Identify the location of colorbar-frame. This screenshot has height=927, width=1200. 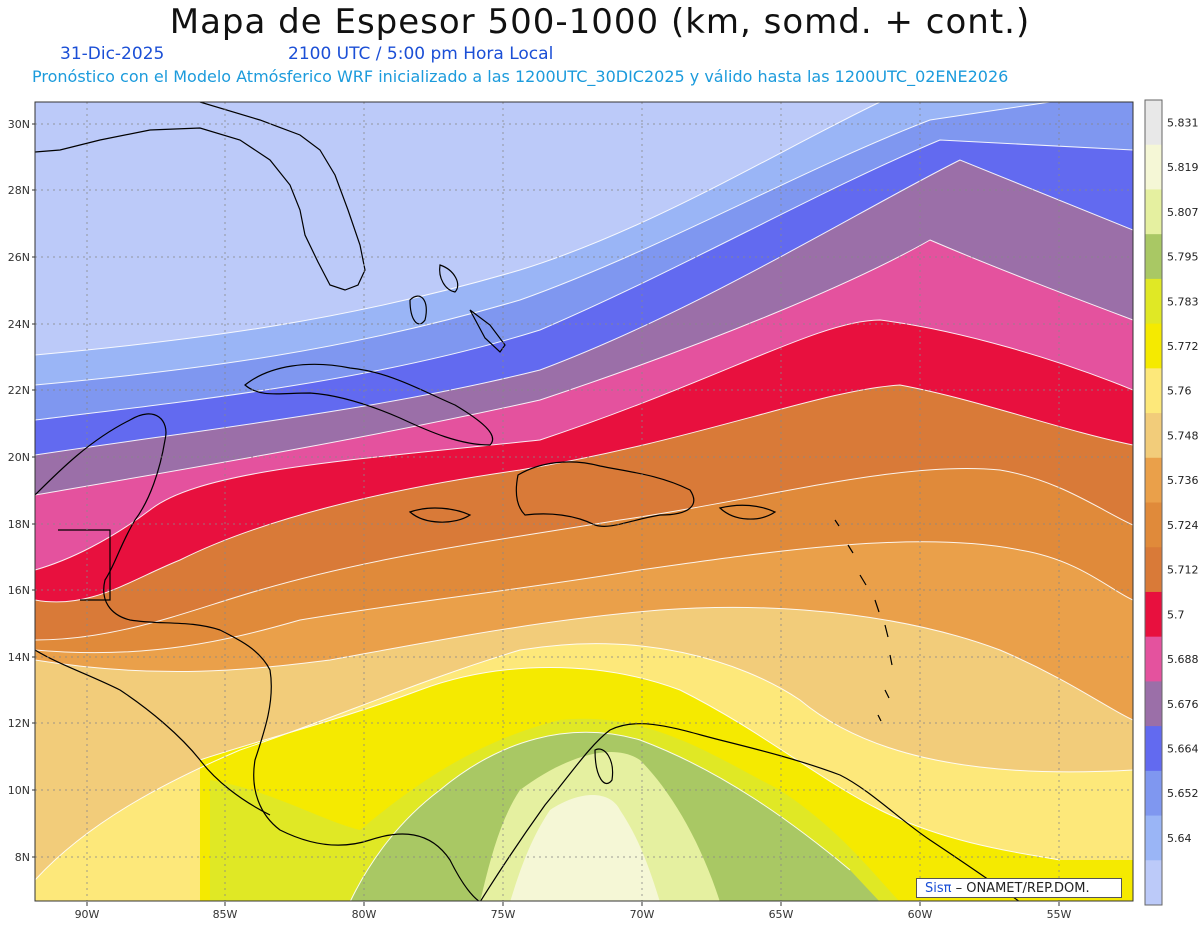
(1153, 502).